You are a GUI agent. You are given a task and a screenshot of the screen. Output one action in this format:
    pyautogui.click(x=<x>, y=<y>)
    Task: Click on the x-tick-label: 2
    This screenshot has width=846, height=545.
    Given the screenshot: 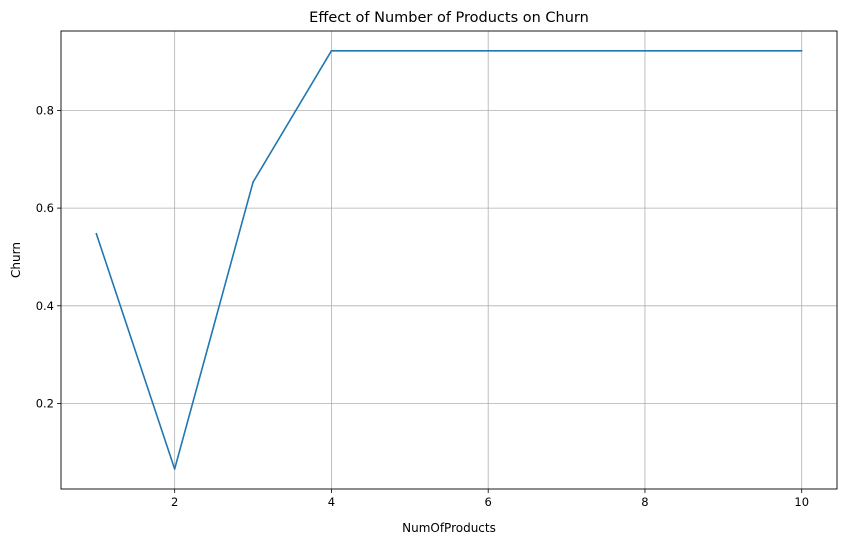 What is the action you would take?
    pyautogui.click(x=174, y=502)
    